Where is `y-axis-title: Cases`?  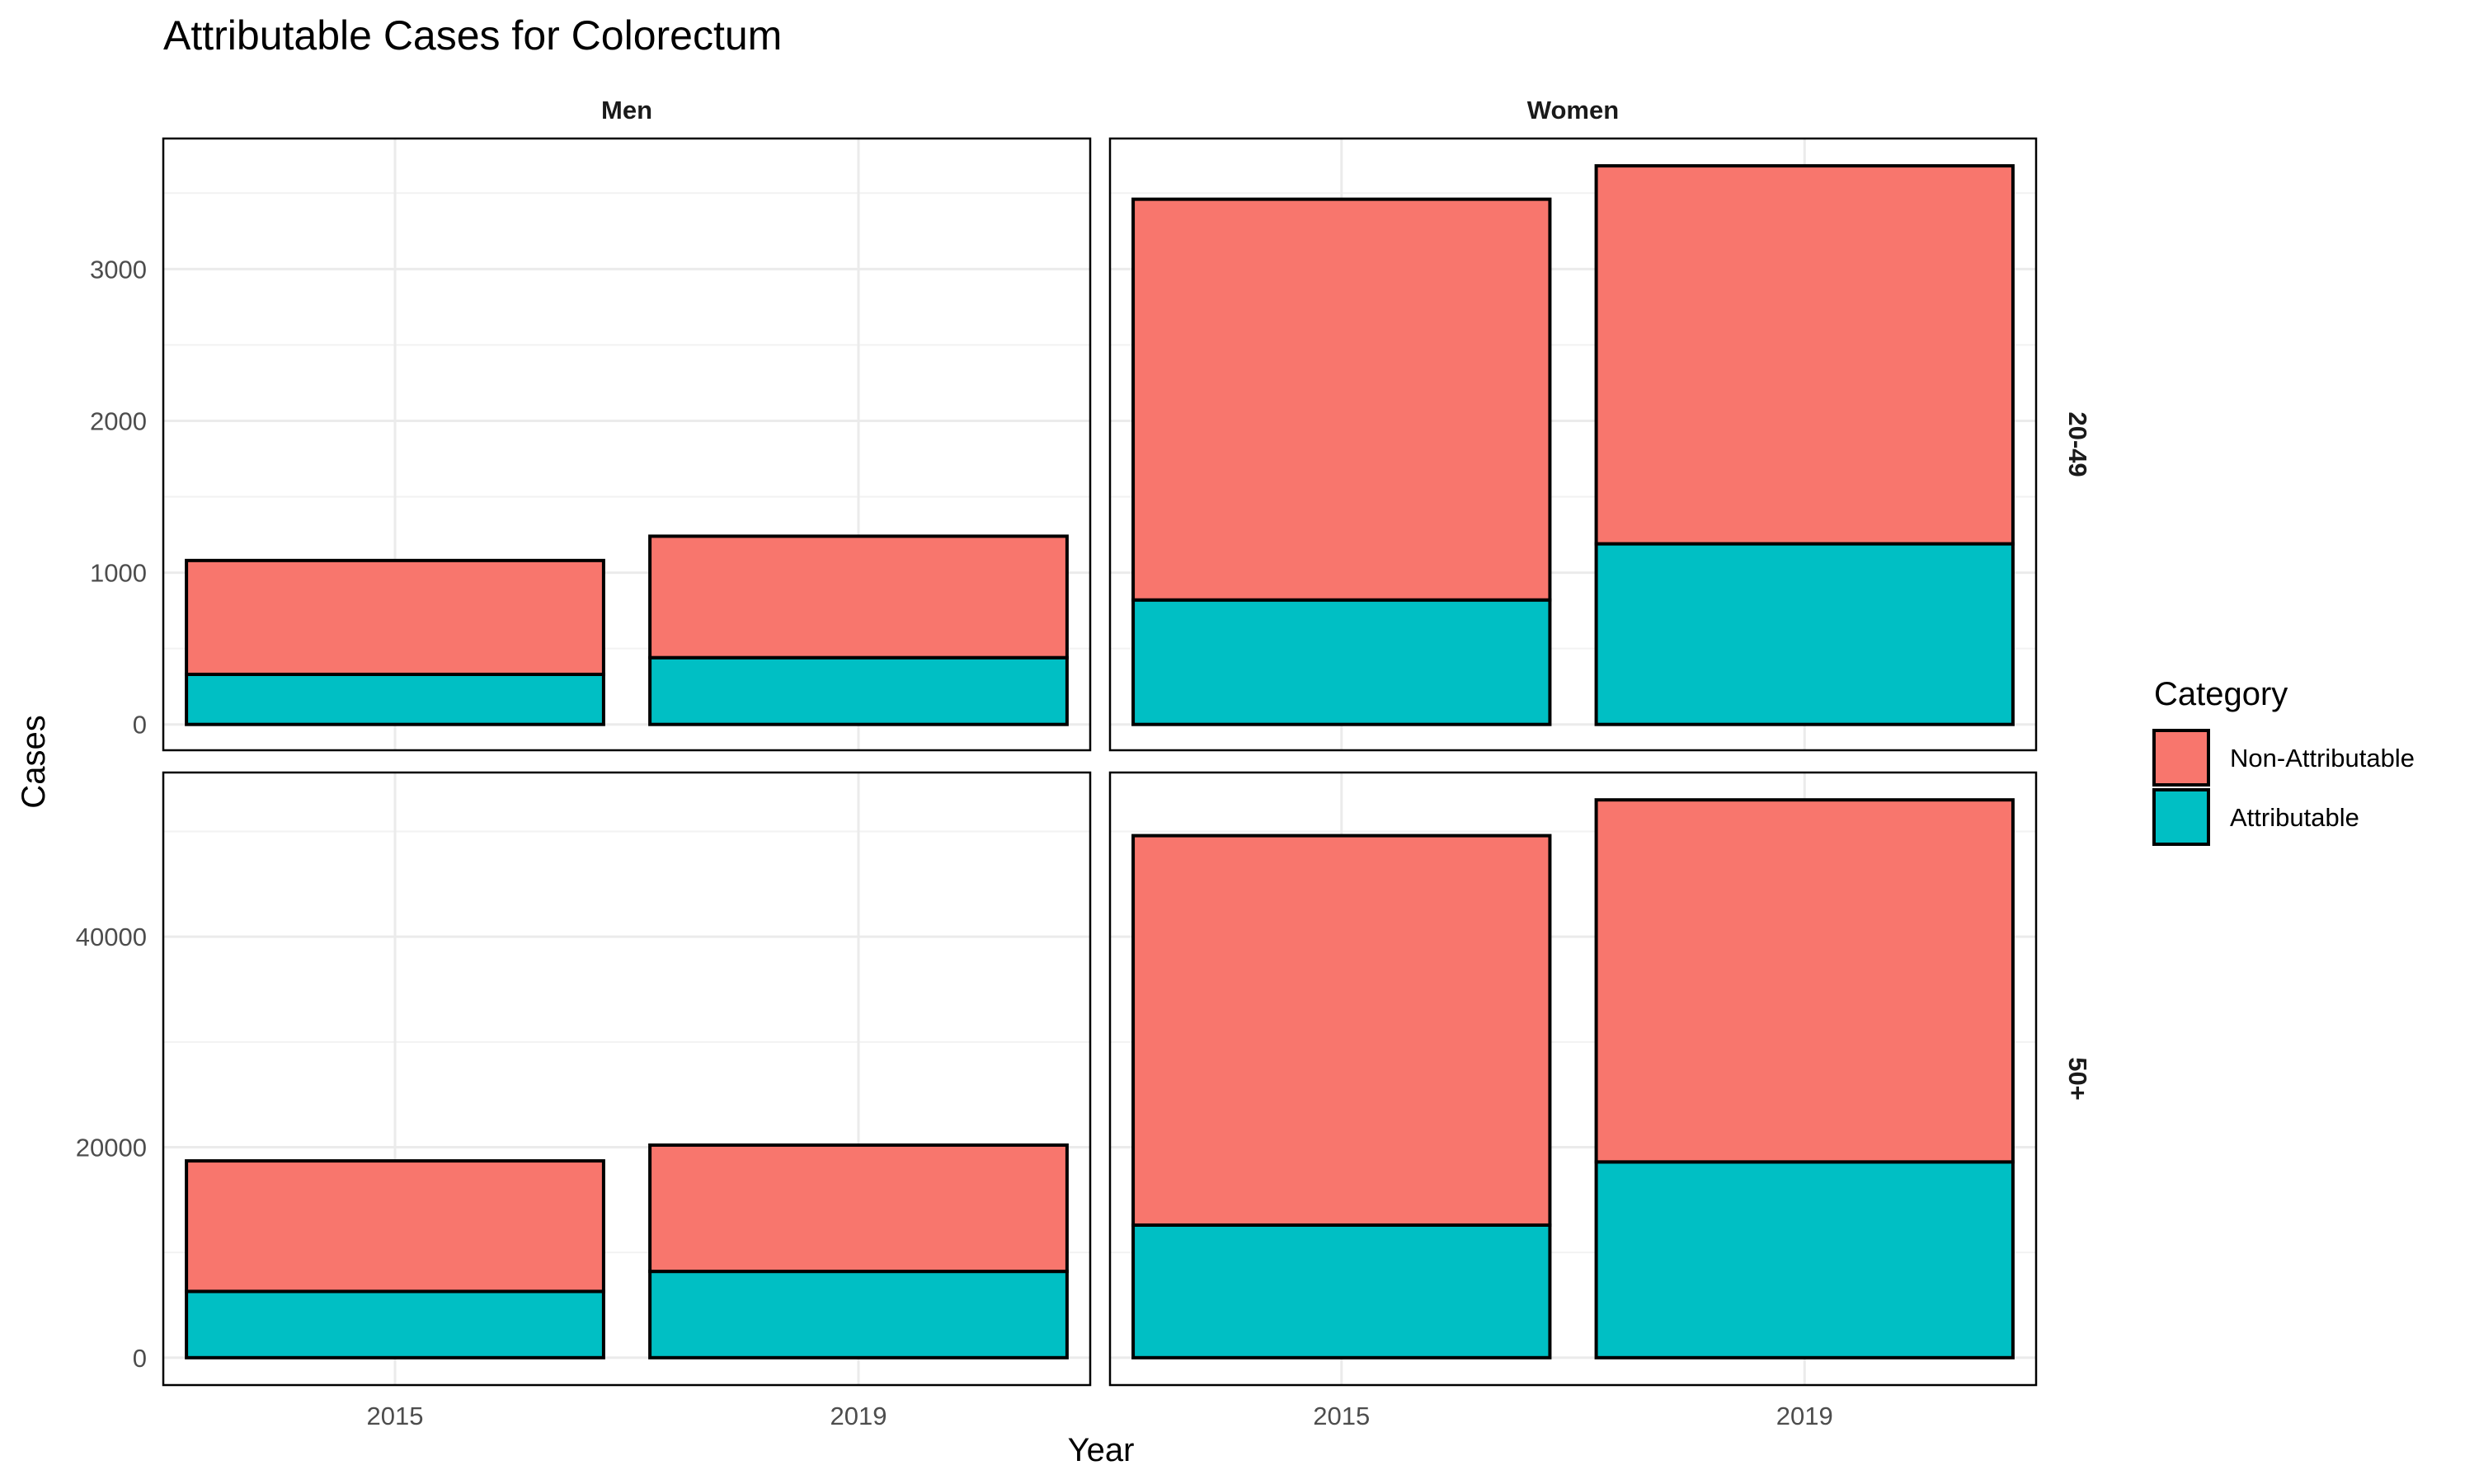 y-axis-title: Cases is located at coordinates (34, 761).